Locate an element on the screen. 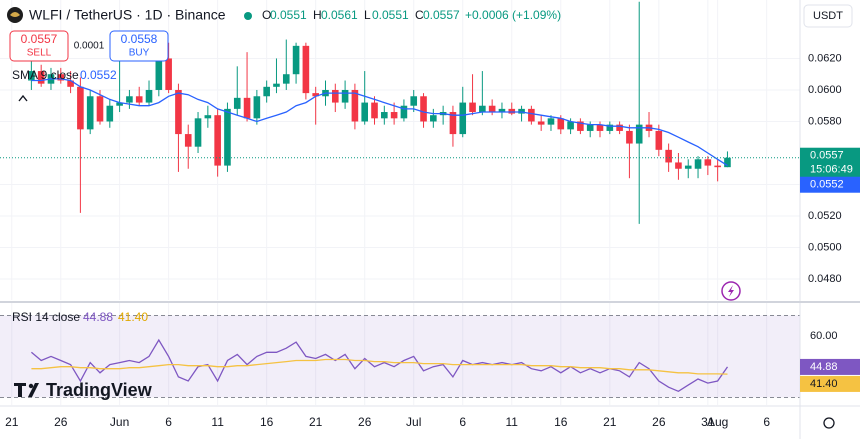 This screenshot has width=860, height=439. ohlc-value: 0.0557 is located at coordinates (441, 15).